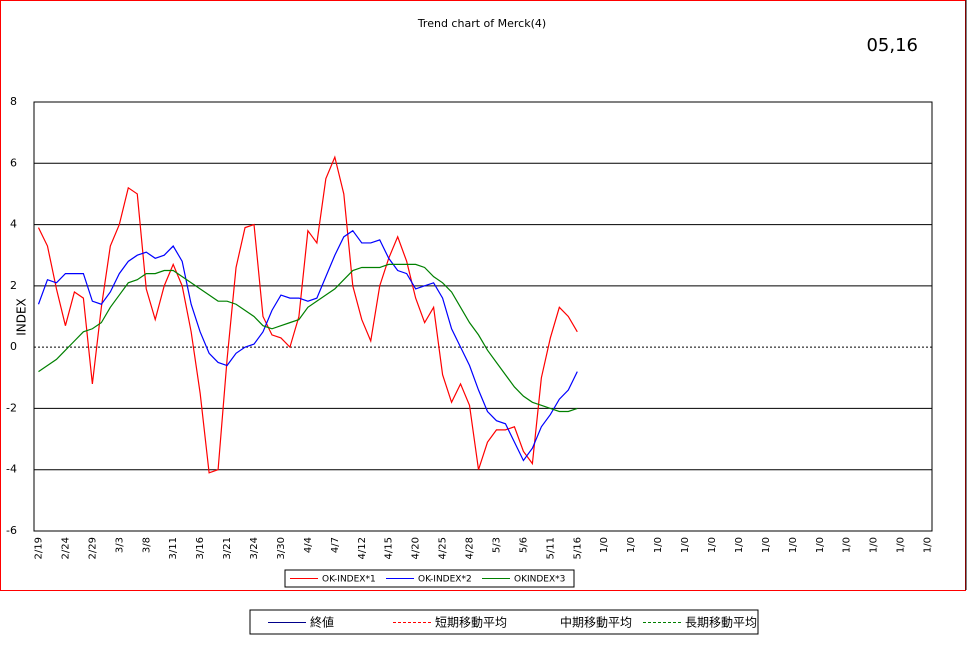 This screenshot has width=977, height=652. What do you see at coordinates (13, 224) in the screenshot?
I see `y-tick-label: 4` at bounding box center [13, 224].